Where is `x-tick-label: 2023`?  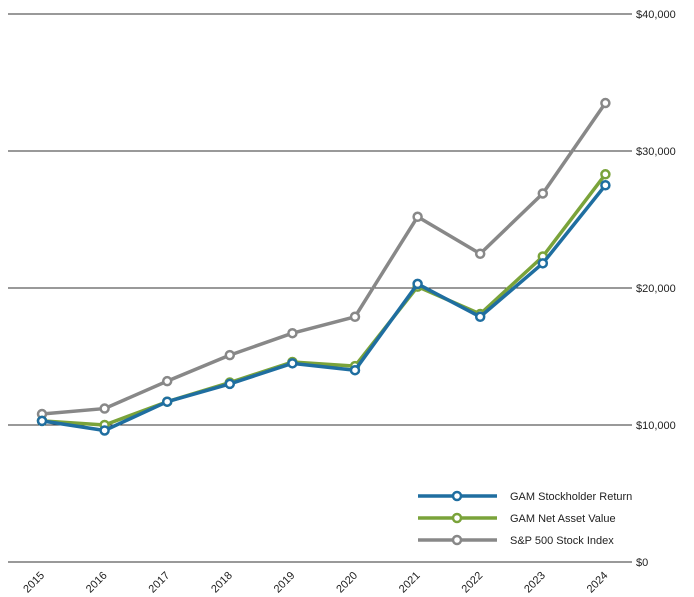 x-tick-label: 2023 is located at coordinates (535, 583).